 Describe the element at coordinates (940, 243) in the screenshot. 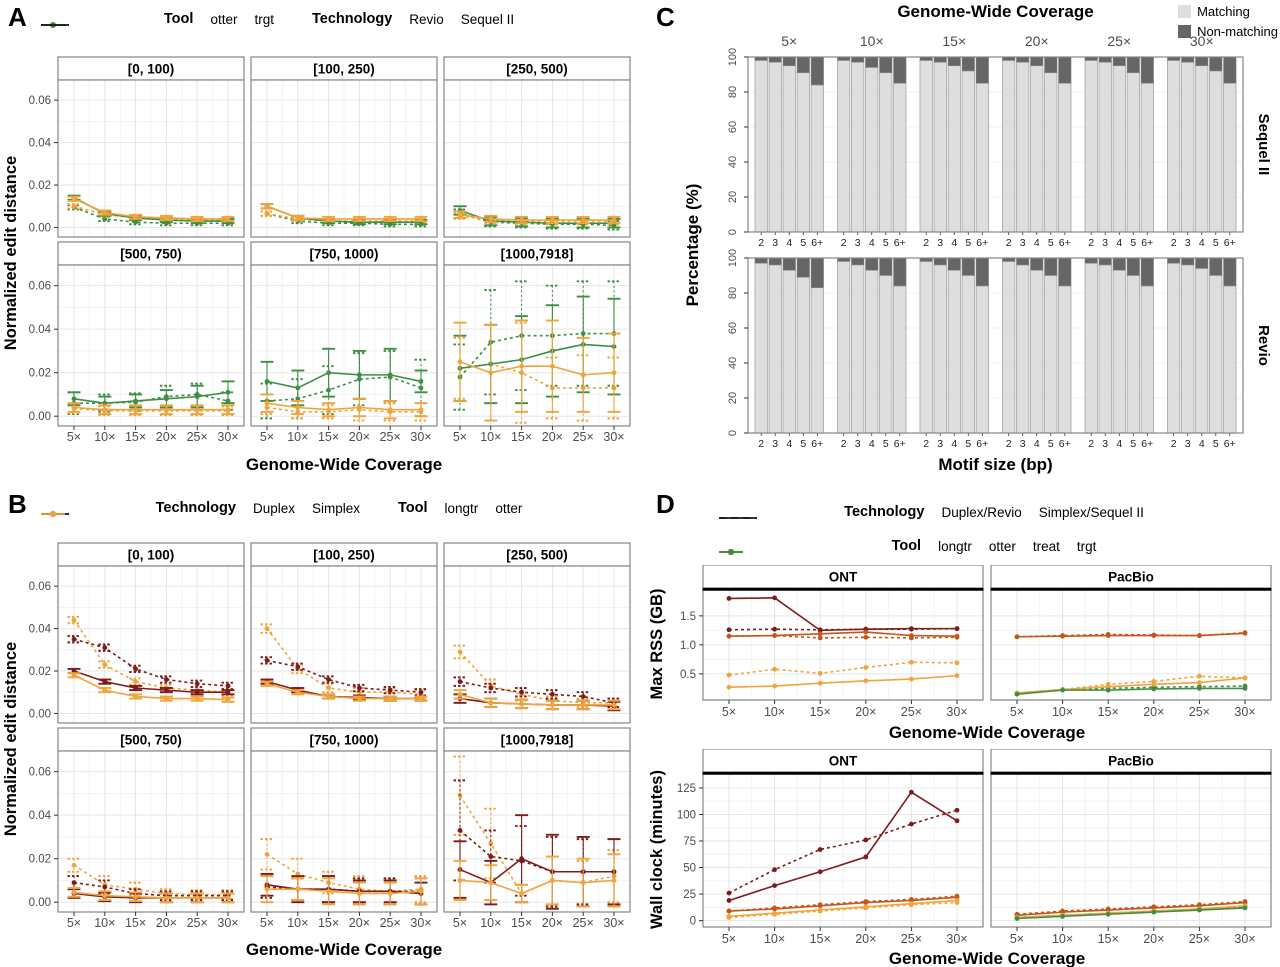

I see `motif-tick-label: 3` at that location.